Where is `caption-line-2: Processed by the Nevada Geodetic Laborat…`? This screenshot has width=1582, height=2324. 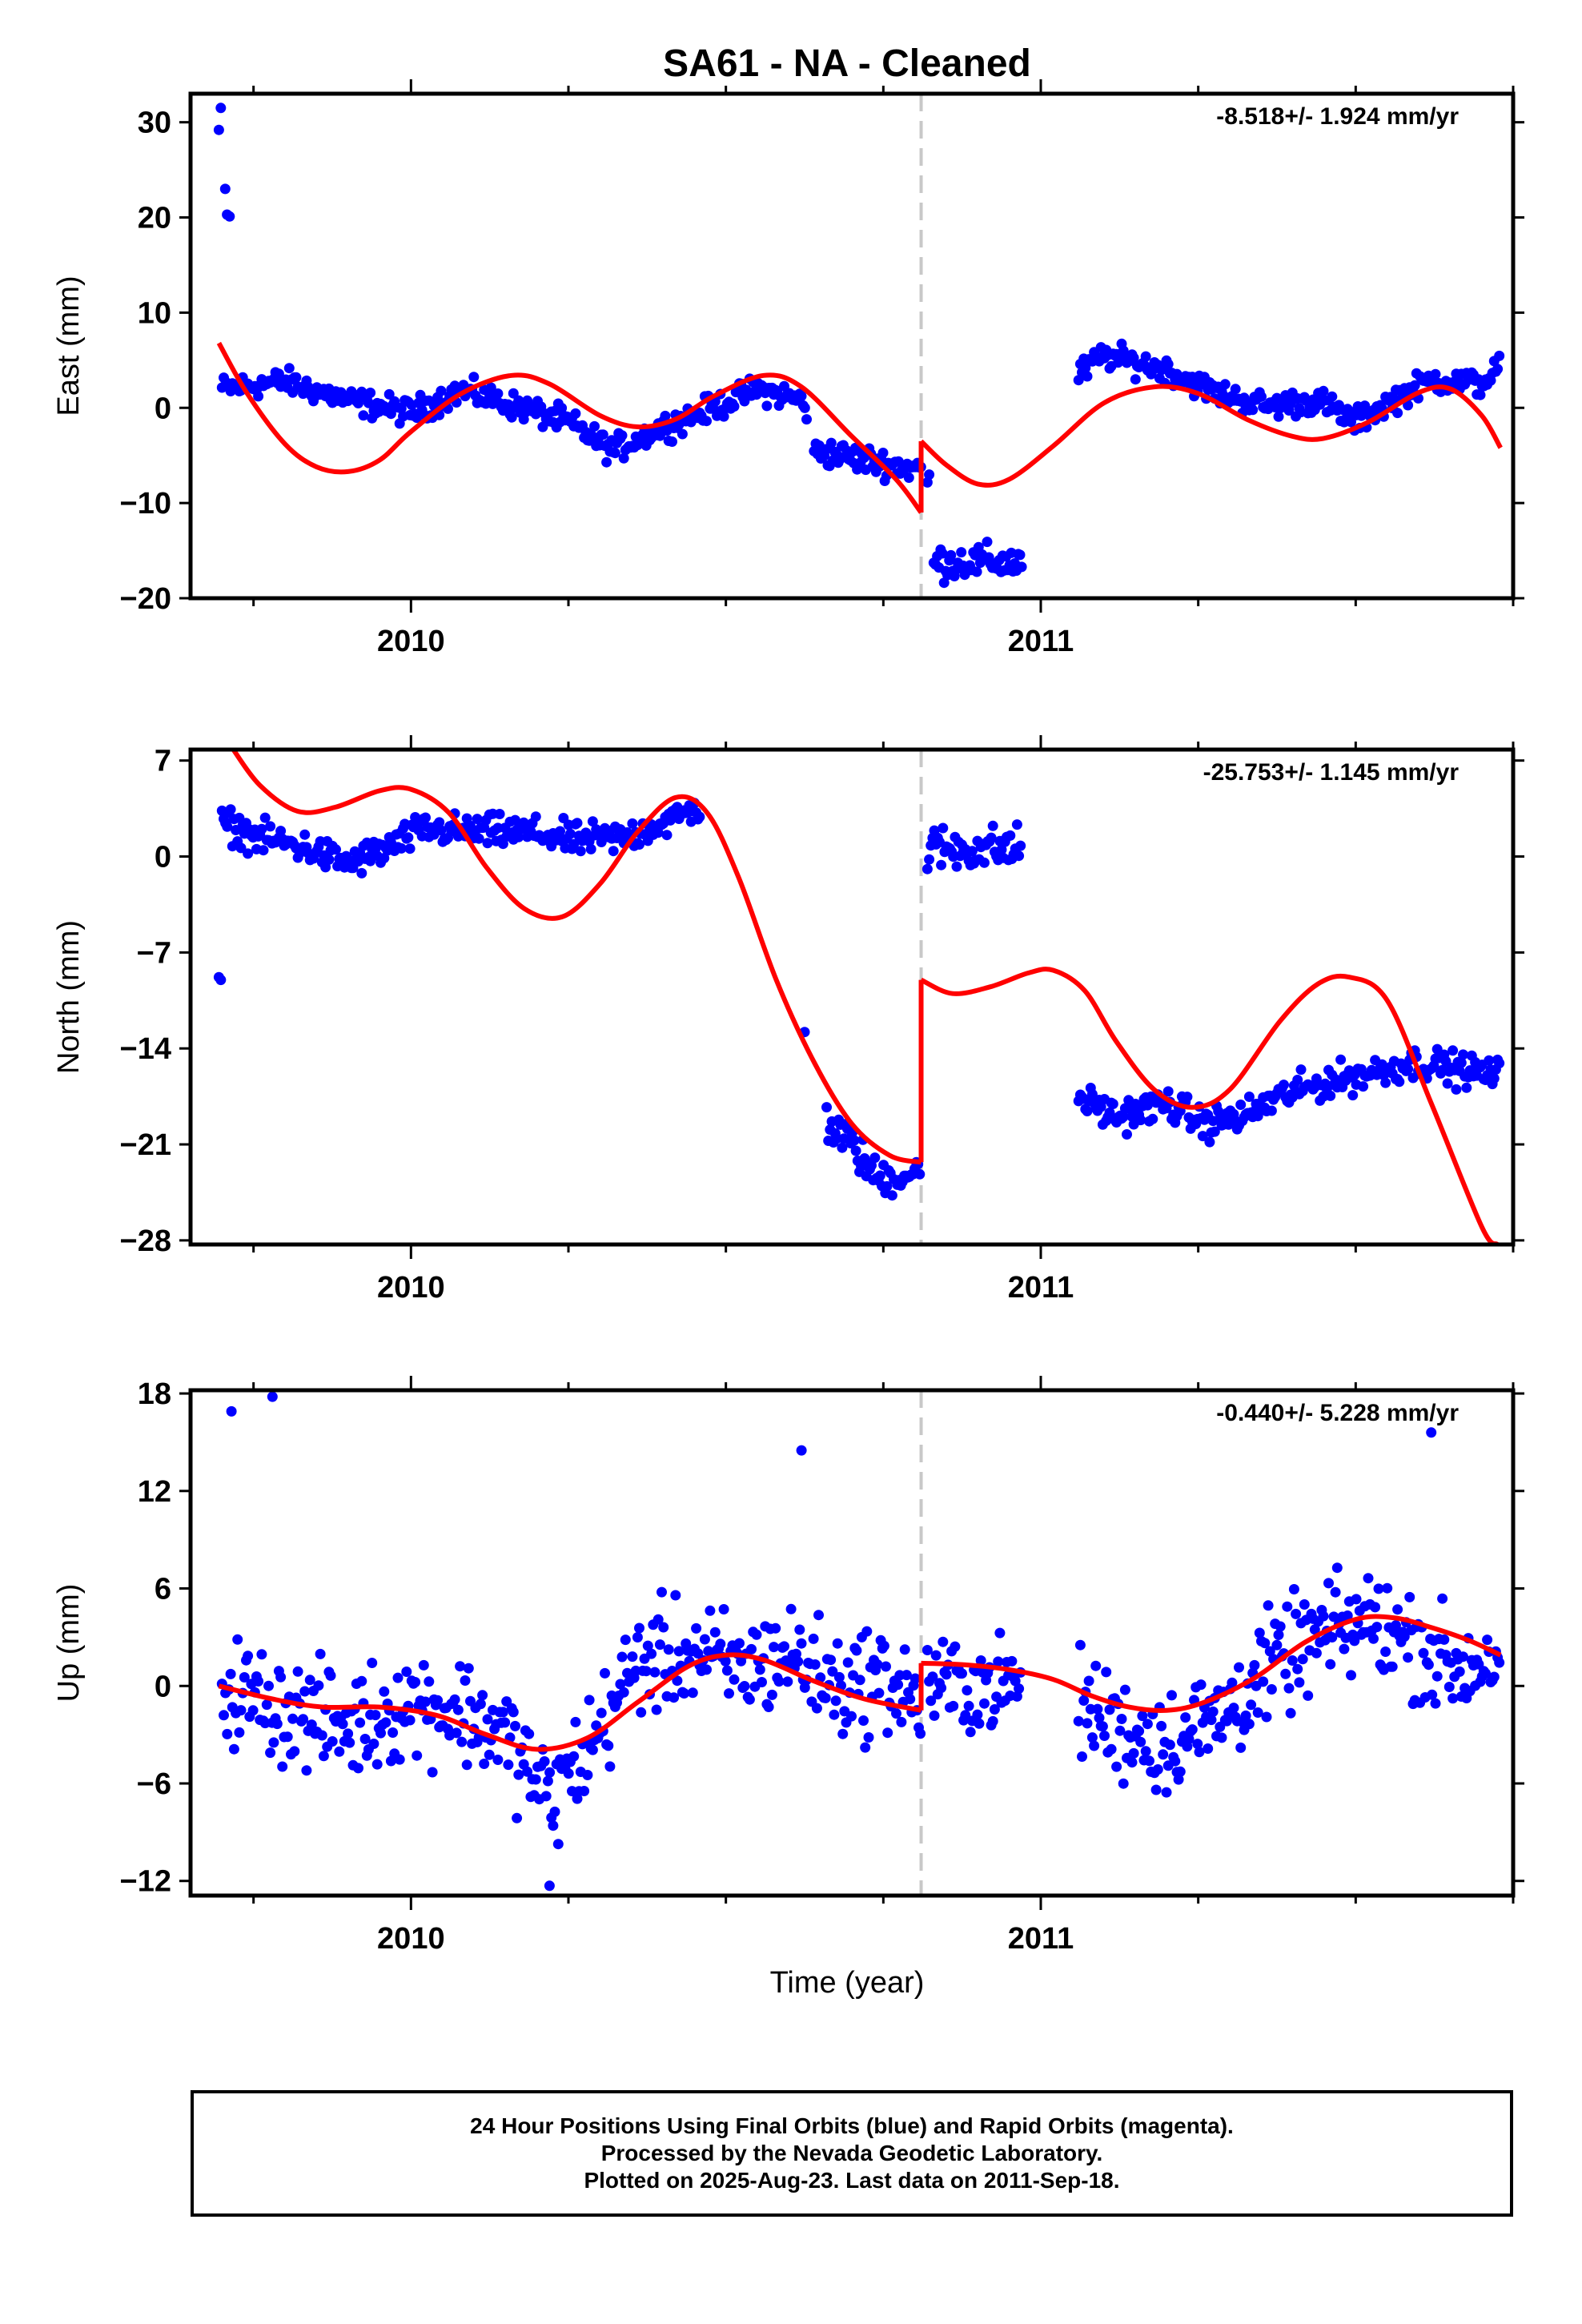
caption-line-2: Processed by the Nevada Geodetic Laborat… is located at coordinates (851, 2153).